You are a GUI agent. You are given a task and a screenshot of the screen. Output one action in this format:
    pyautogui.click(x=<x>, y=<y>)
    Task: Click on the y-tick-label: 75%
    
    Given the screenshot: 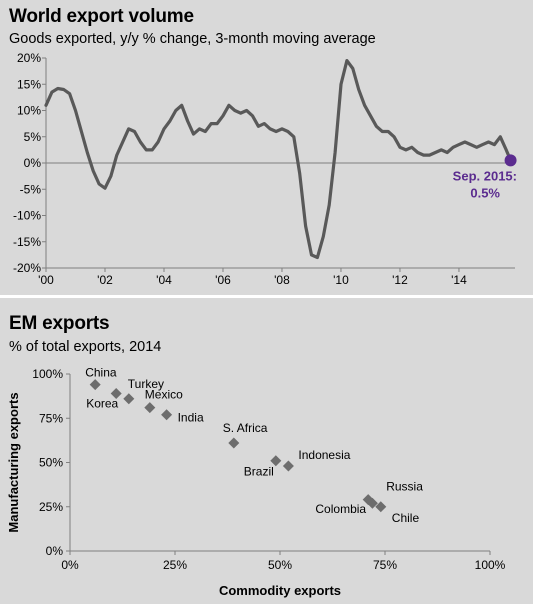 What is the action you would take?
    pyautogui.click(x=51, y=418)
    